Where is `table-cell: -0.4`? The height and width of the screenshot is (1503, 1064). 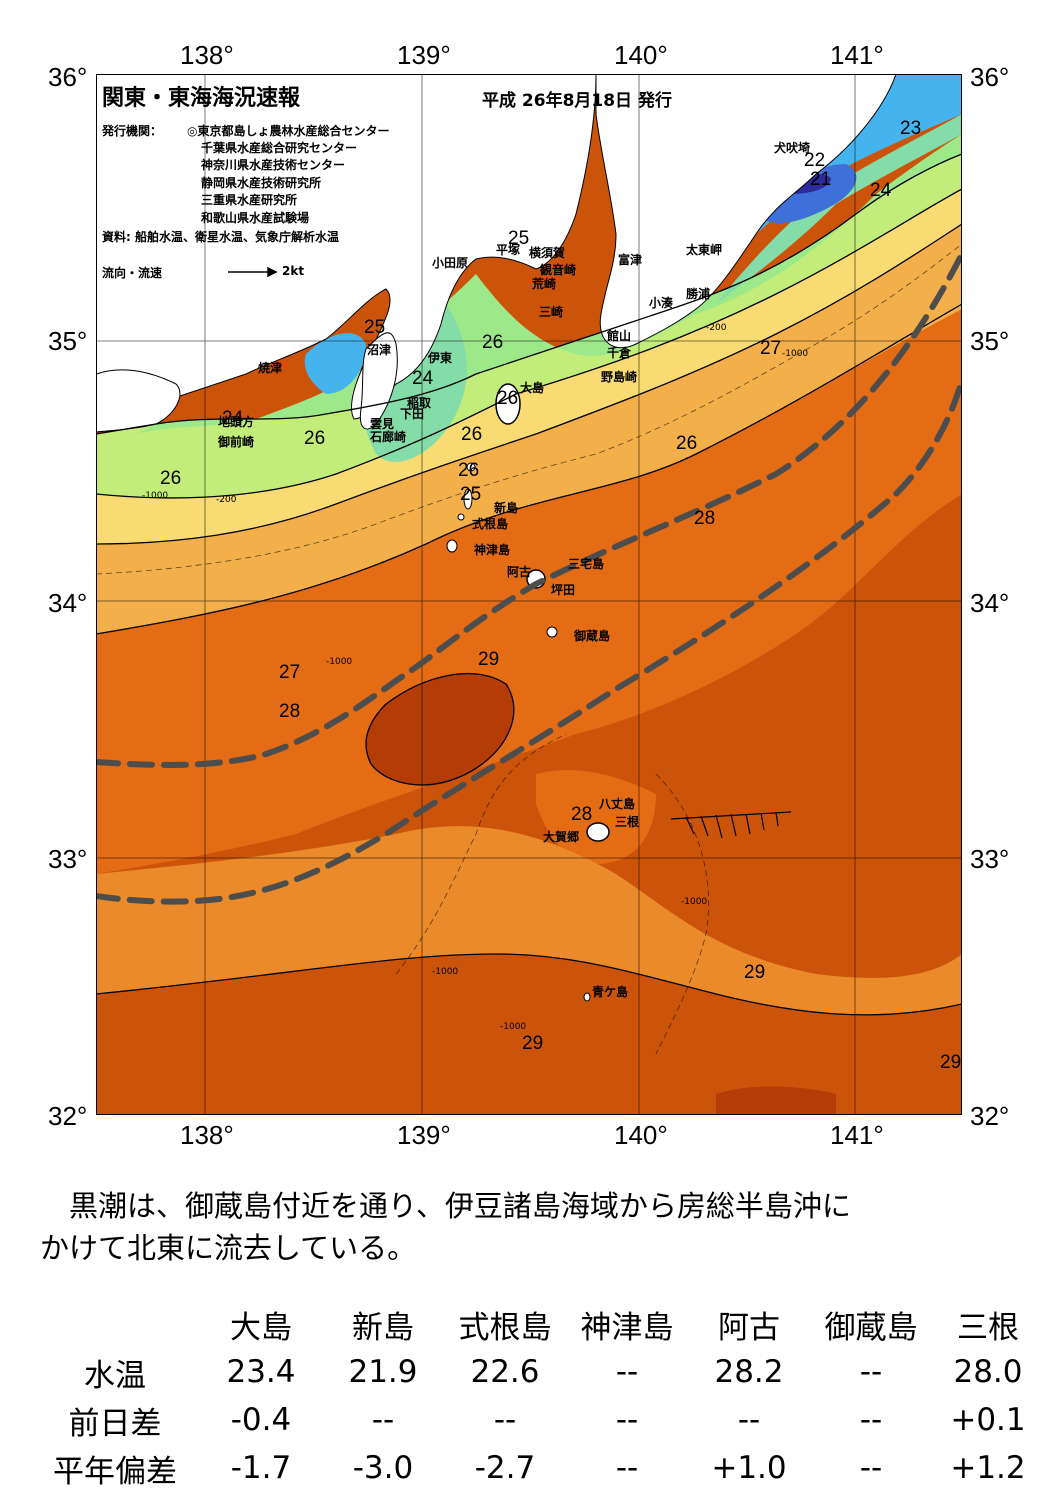 table-cell: -0.4 is located at coordinates (261, 1420).